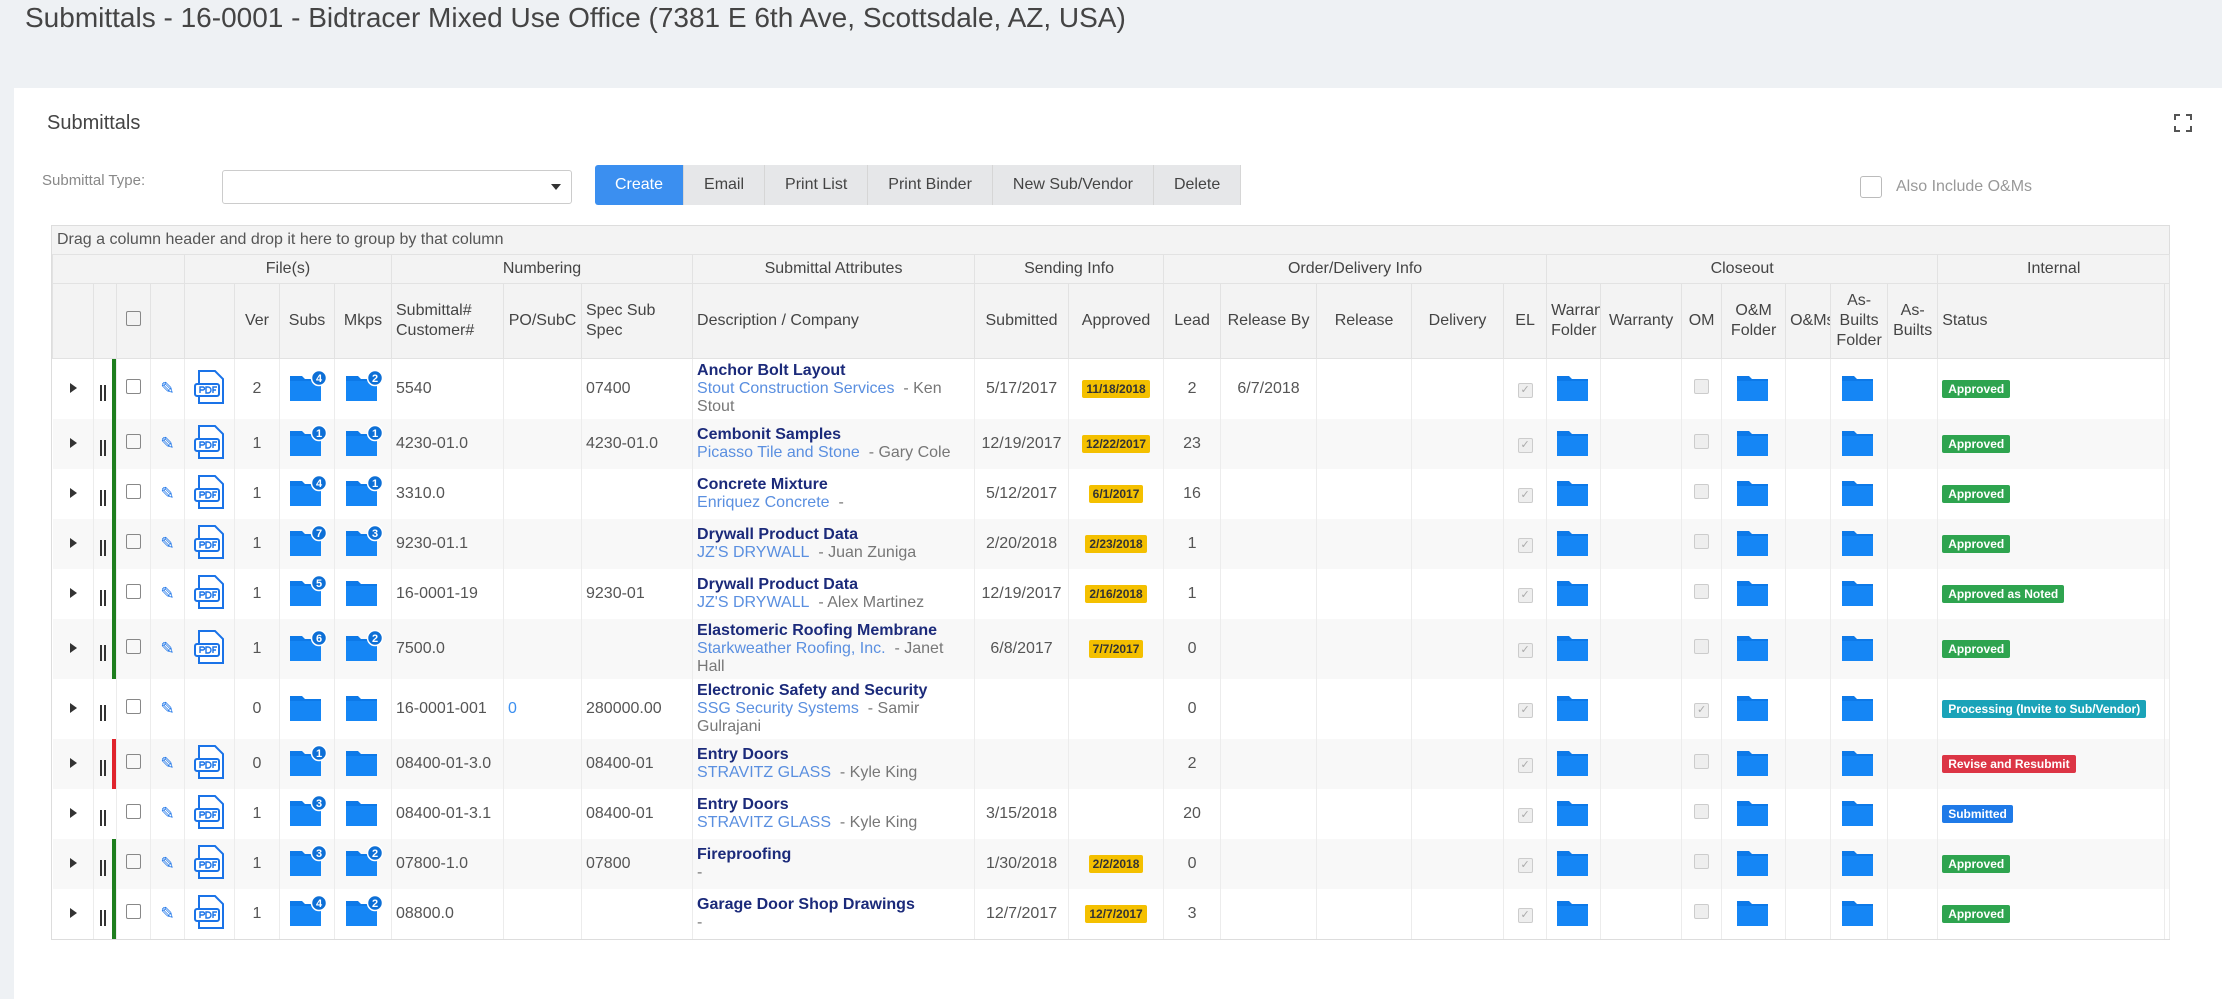  What do you see at coordinates (1574, 321) in the screenshot?
I see `column-header: Warranty Folder` at bounding box center [1574, 321].